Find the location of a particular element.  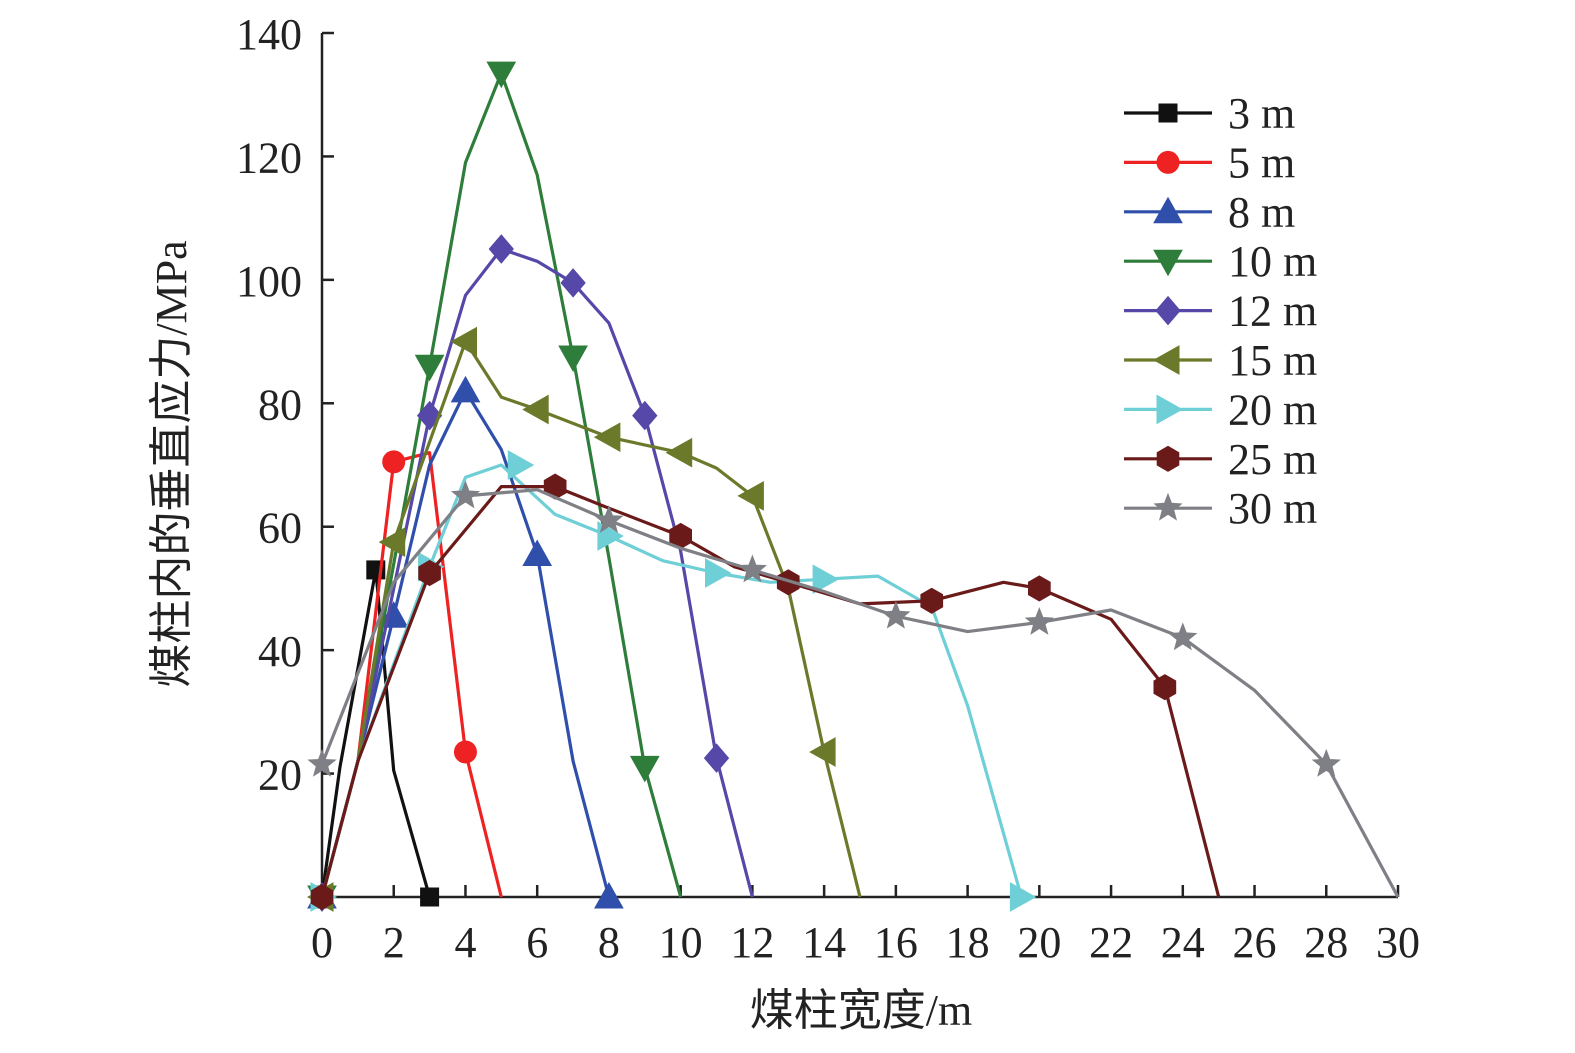

y-tick-label: 140 is located at coordinates (269, 34).